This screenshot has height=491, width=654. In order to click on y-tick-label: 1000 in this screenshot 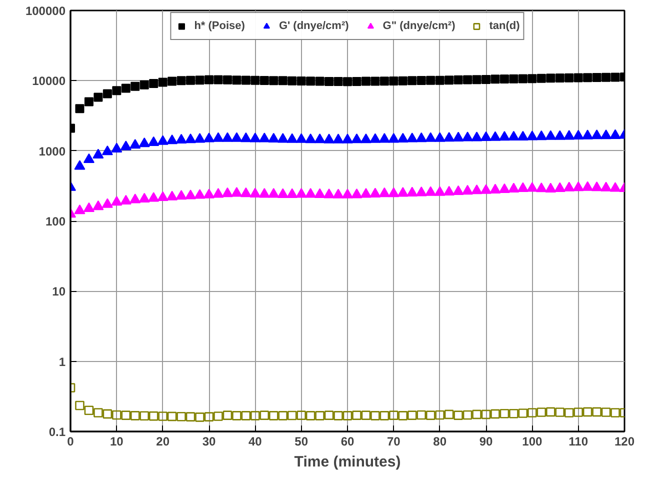, I will do `click(52, 151)`.